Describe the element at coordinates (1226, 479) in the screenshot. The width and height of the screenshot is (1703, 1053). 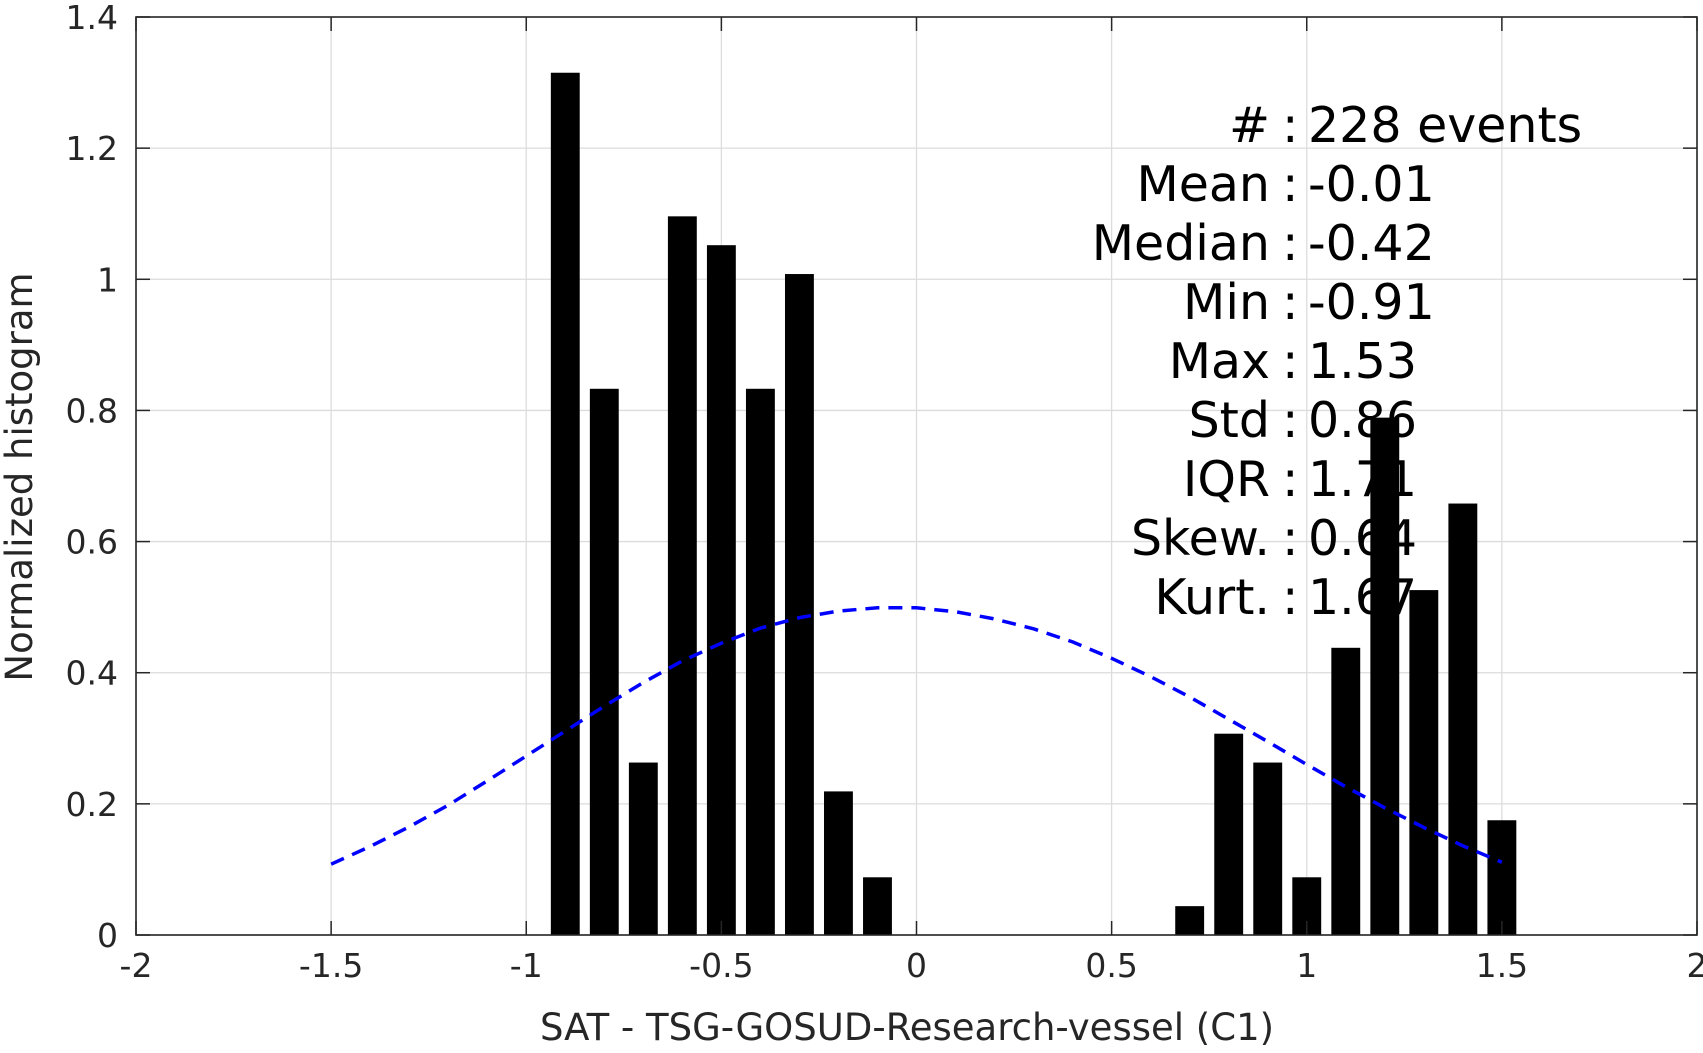
I see `stats-label: IQR` at that location.